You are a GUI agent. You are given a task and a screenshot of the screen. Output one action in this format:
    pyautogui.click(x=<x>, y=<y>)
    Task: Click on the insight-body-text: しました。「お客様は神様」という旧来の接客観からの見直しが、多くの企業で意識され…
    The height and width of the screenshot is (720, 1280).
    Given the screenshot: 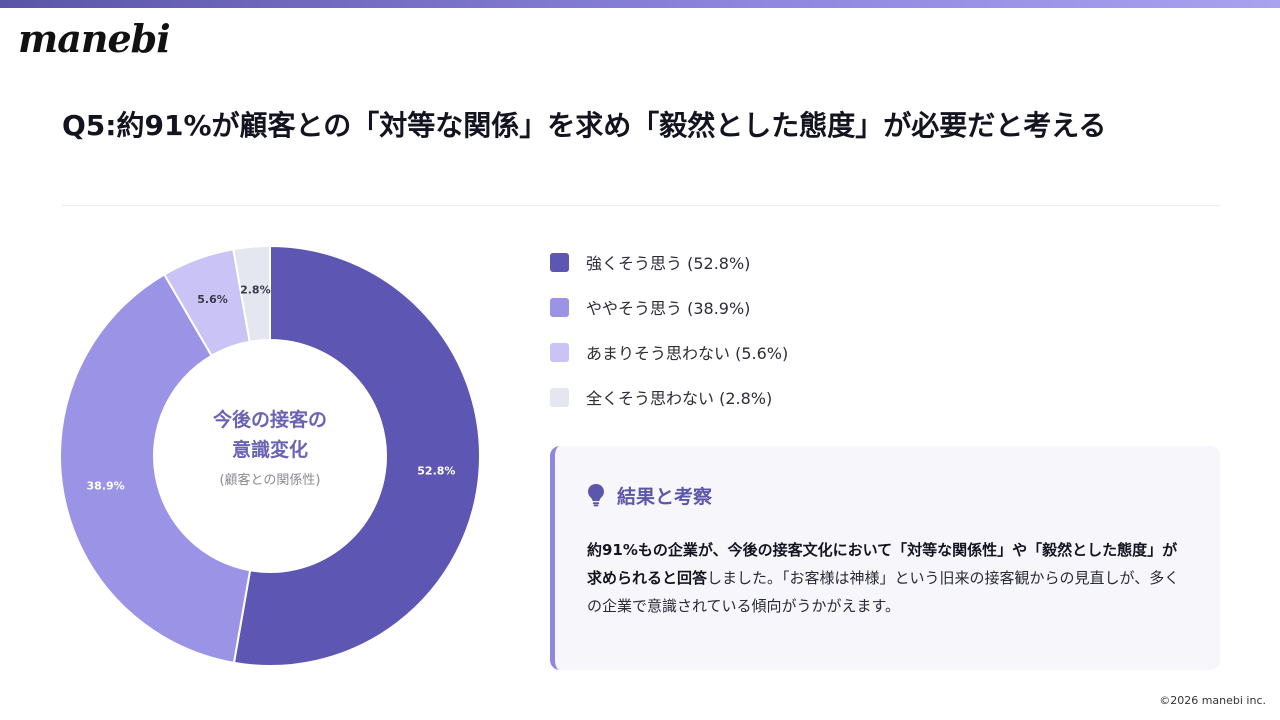 What is the action you would take?
    pyautogui.click(x=883, y=592)
    